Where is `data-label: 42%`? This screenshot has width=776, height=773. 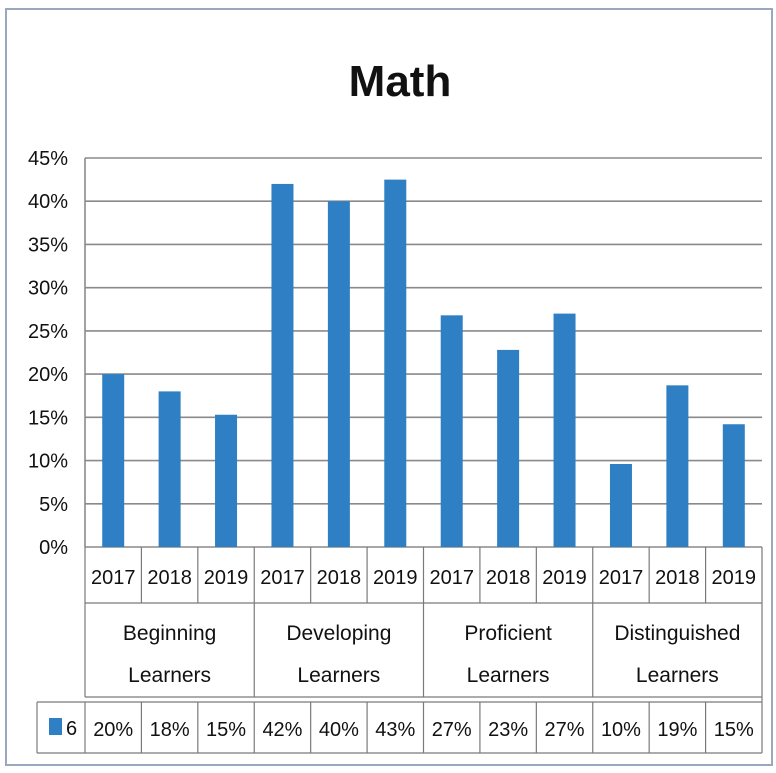 data-label: 42% is located at coordinates (282, 730).